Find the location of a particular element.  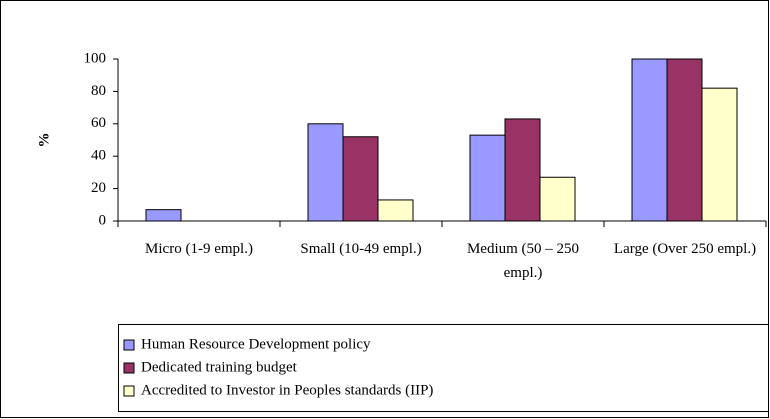

y-tick-label: 20 is located at coordinates (98, 188).